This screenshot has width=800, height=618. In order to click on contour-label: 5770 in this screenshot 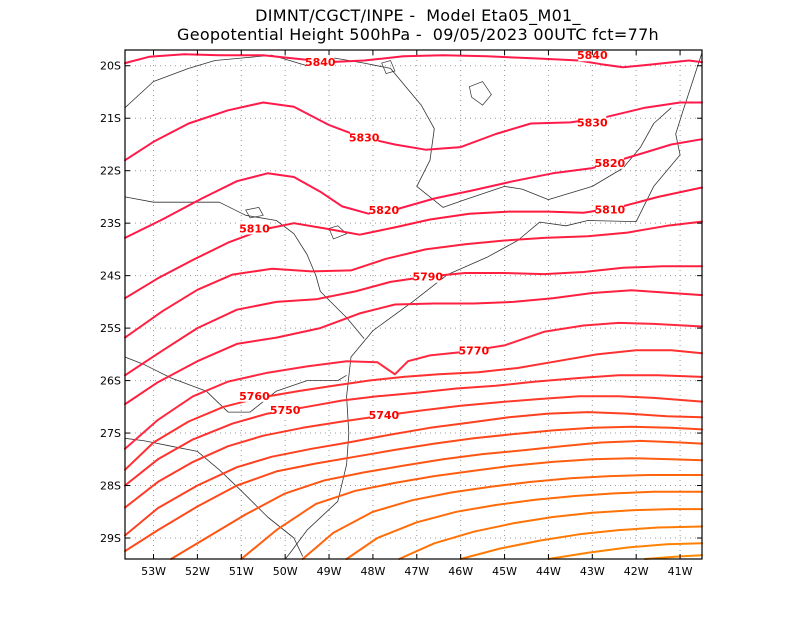, I will do `click(474, 351)`.